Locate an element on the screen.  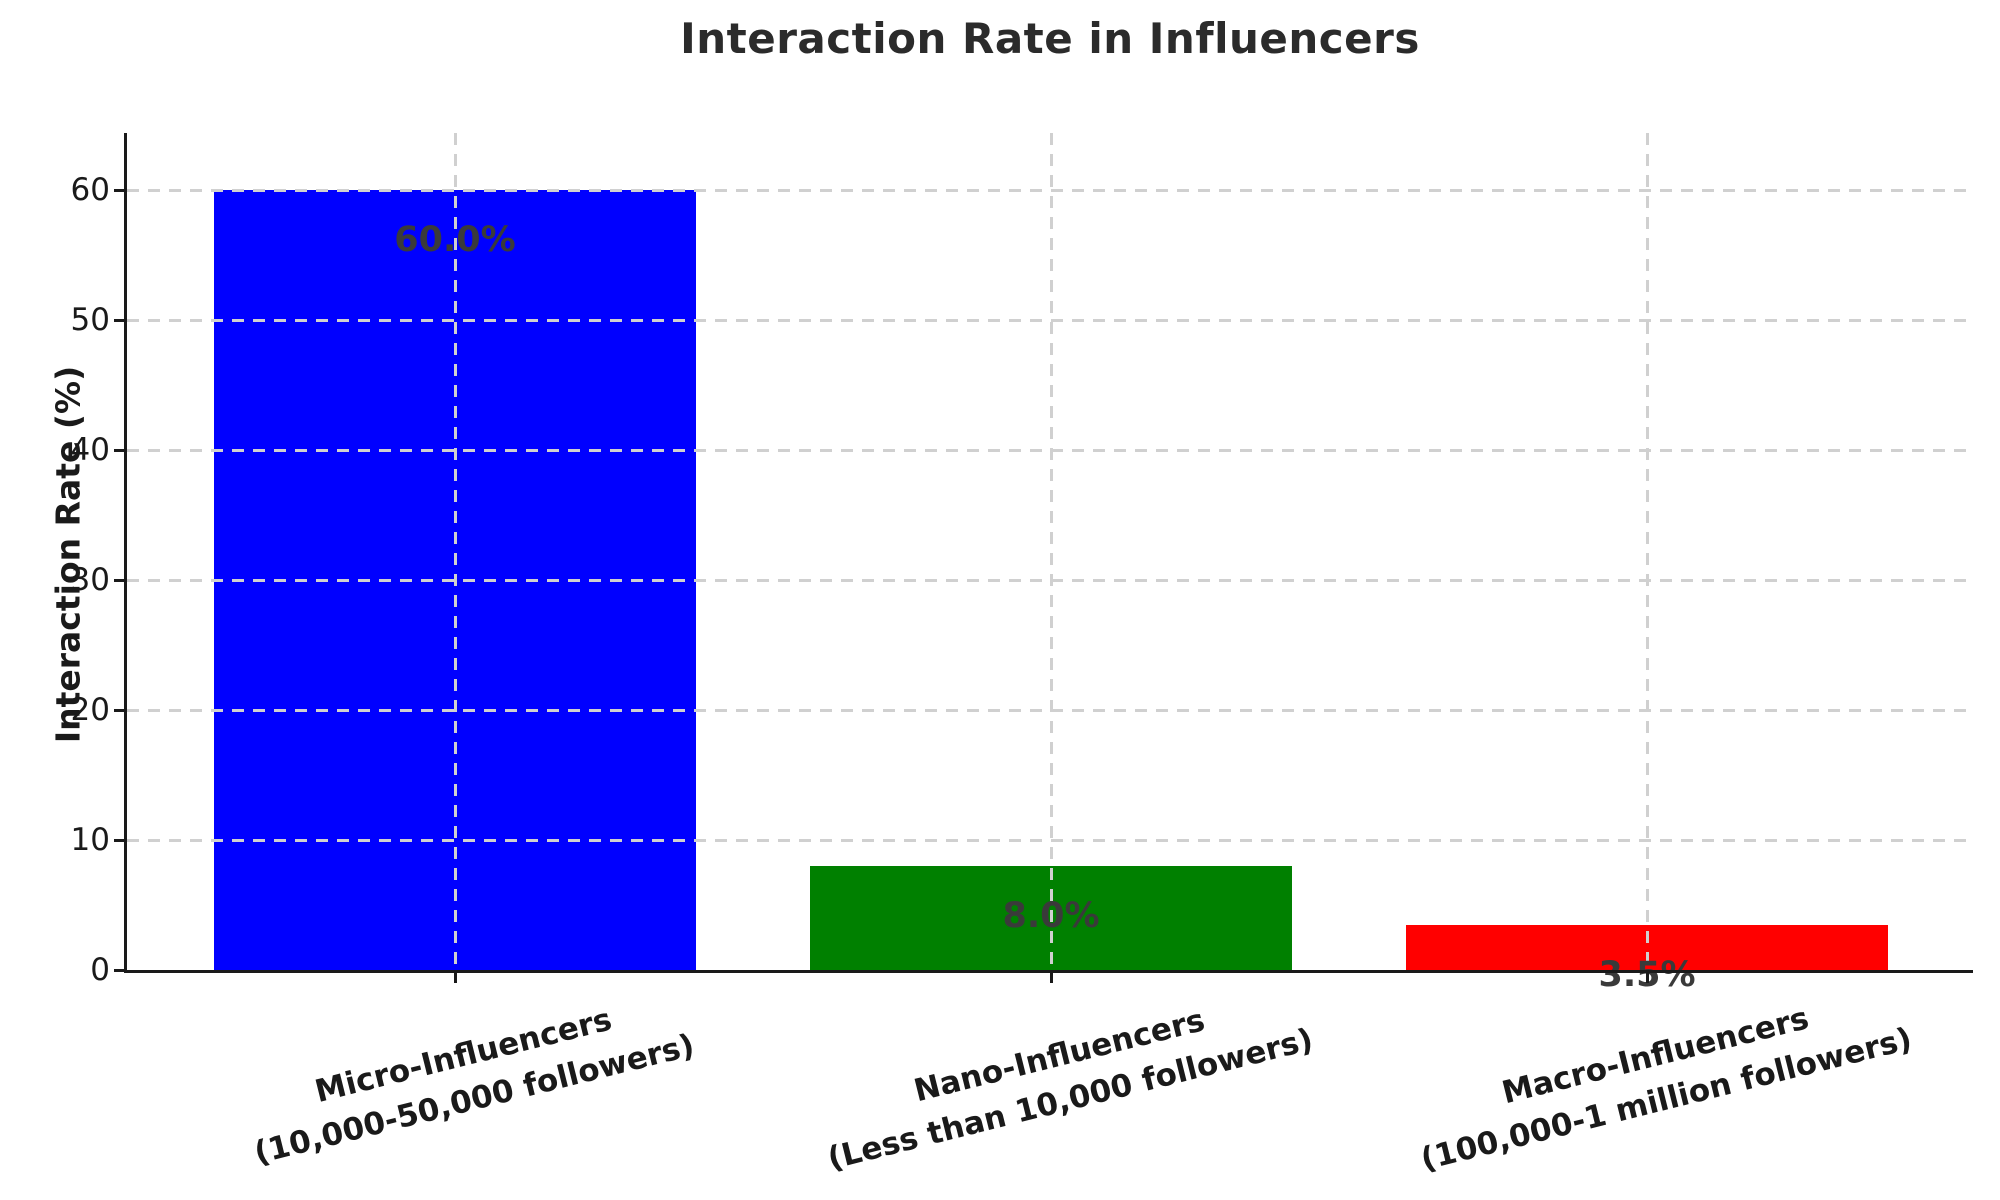
y-tick-label: 30 is located at coordinates (90, 580).